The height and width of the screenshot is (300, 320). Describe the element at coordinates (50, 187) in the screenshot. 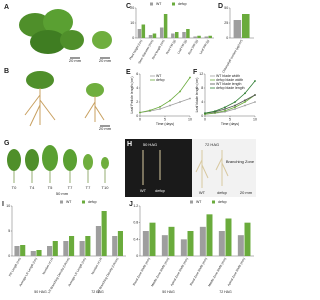

I see `leaf-label: T5` at that location.